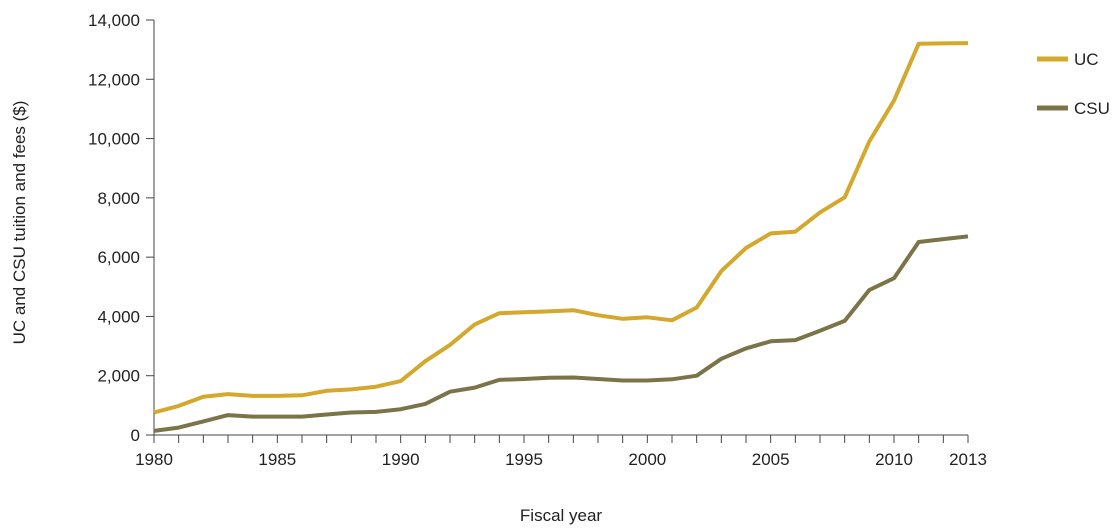  What do you see at coordinates (1092, 108) in the screenshot?
I see `legend-label-csu: CSU` at bounding box center [1092, 108].